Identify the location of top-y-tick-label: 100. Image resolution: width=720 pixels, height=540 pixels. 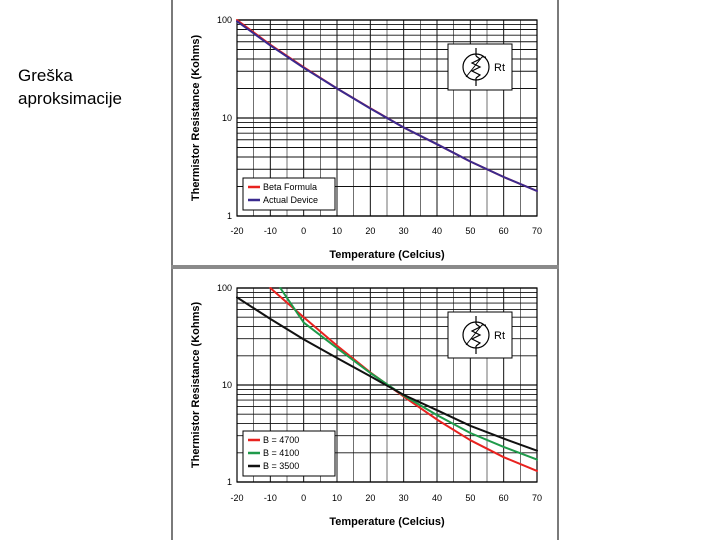
(224, 20).